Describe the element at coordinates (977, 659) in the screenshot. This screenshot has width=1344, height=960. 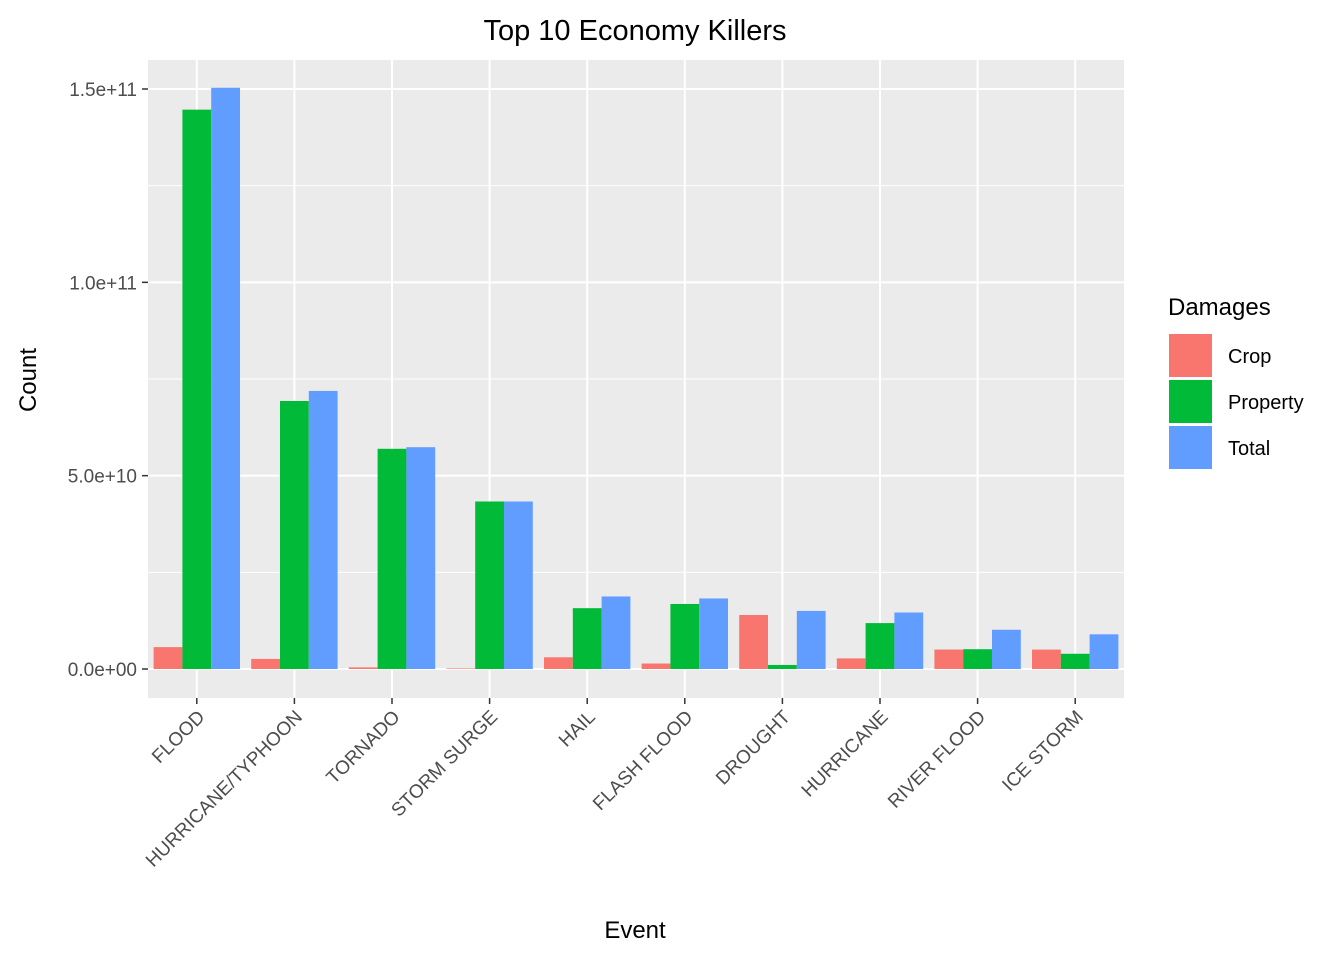
I see `bar-property-river-flood` at that location.